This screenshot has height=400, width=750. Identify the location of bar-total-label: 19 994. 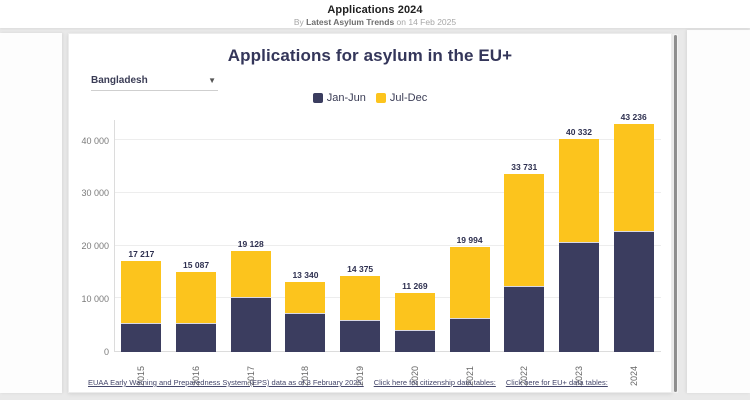
(469, 239).